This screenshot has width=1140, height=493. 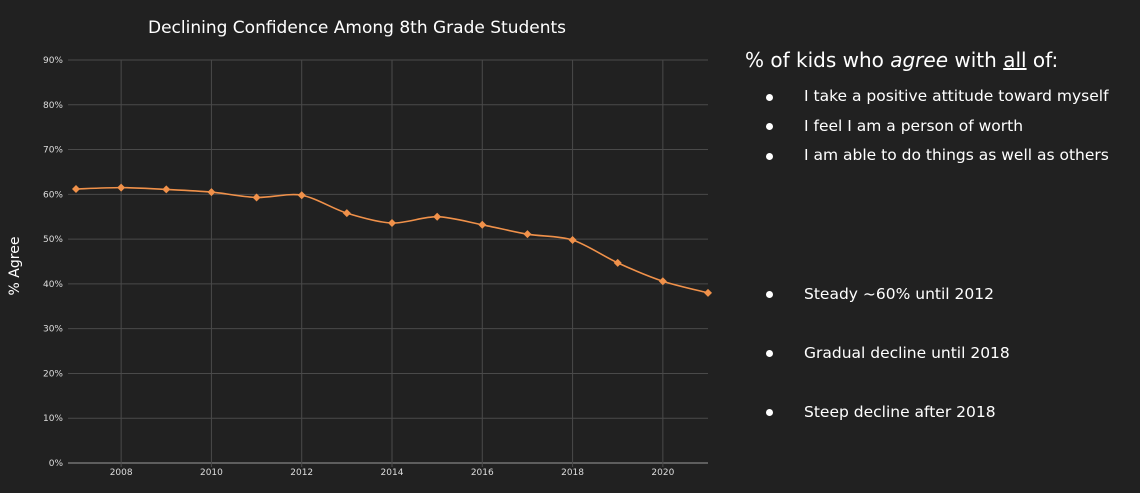 I want to click on x-tick-label: 2020, so click(x=662, y=473).